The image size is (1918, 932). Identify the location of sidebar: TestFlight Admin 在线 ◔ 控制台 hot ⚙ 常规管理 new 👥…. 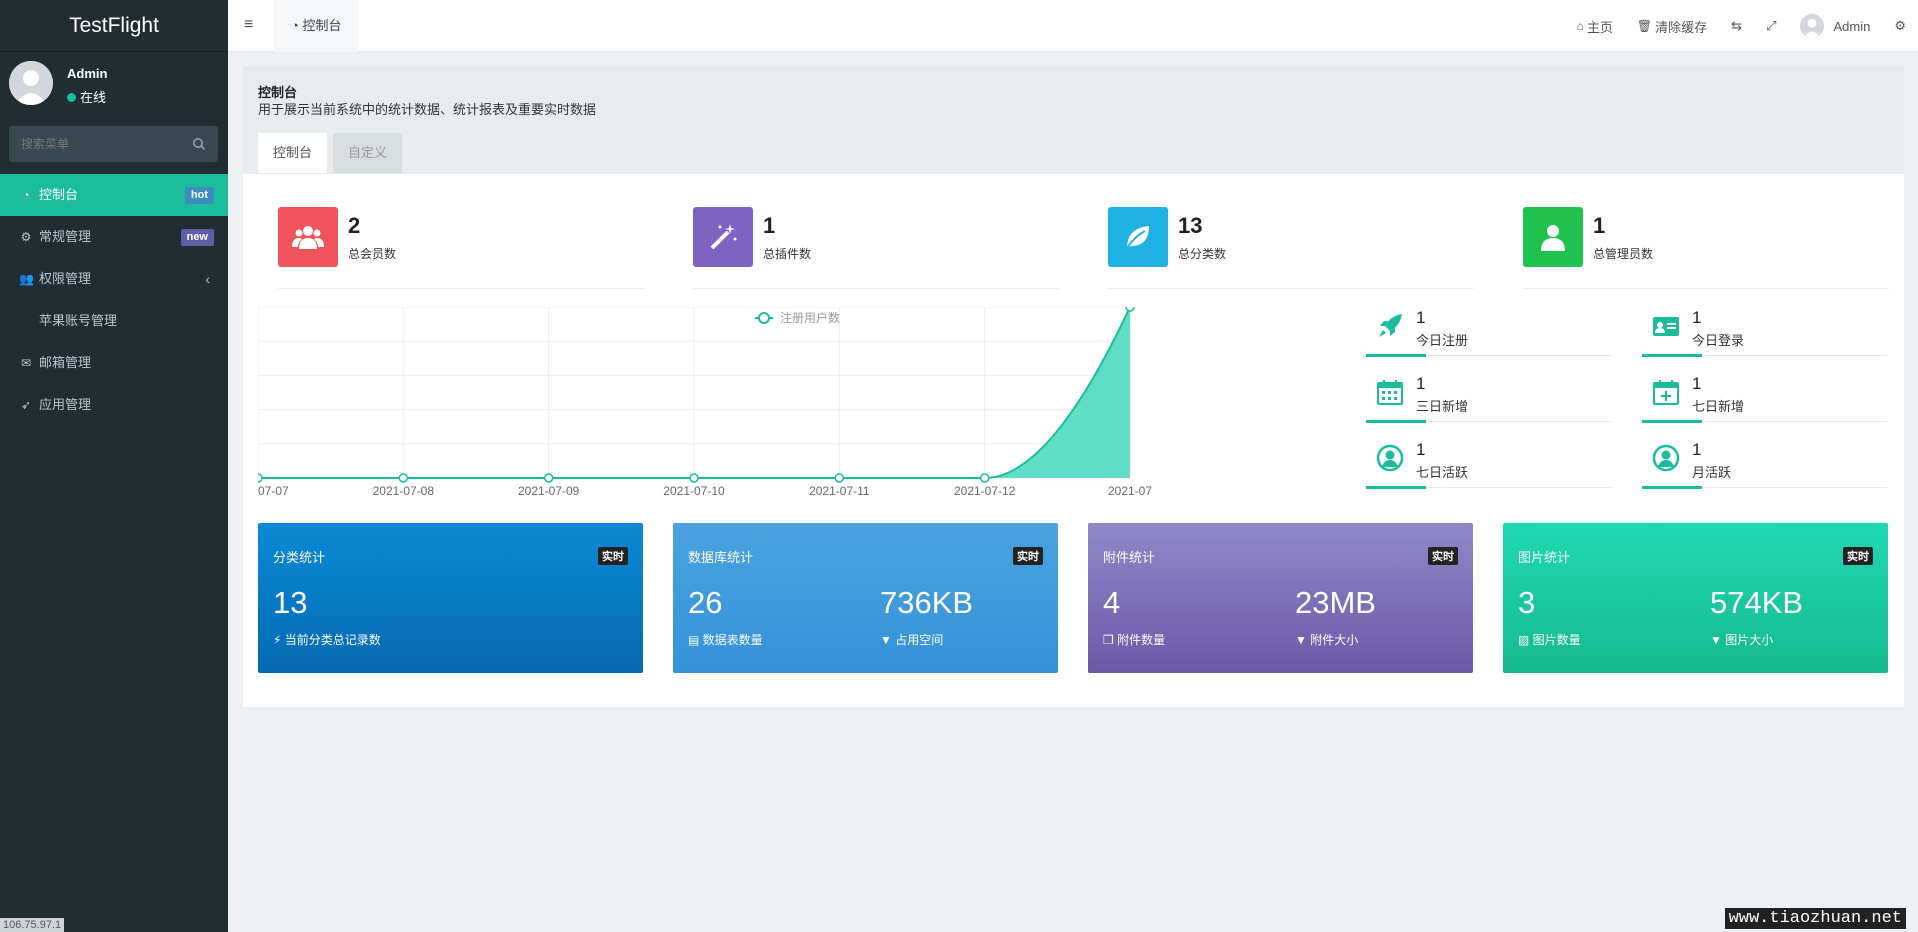
(114, 466).